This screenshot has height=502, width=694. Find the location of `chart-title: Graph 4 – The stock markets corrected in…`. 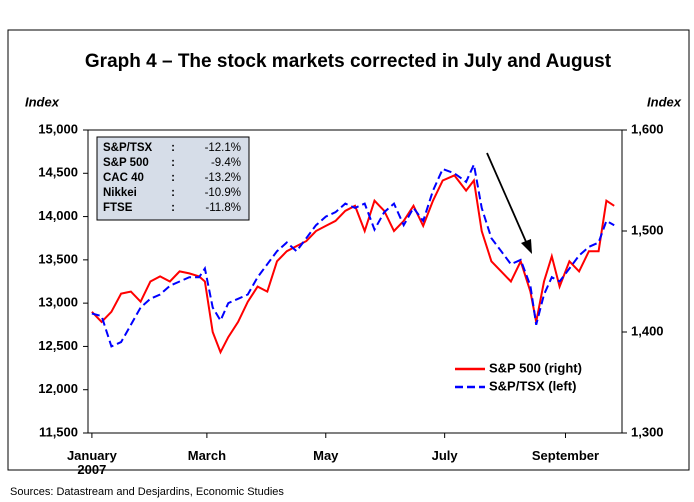

chart-title: Graph 4 – The stock markets corrected in… is located at coordinates (348, 61).